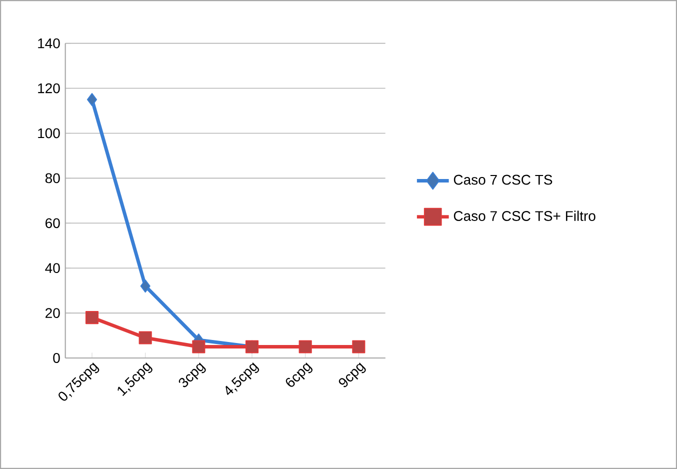 This screenshot has height=469, width=677. Describe the element at coordinates (52, 178) in the screenshot. I see `y-tick-label: 80` at that location.